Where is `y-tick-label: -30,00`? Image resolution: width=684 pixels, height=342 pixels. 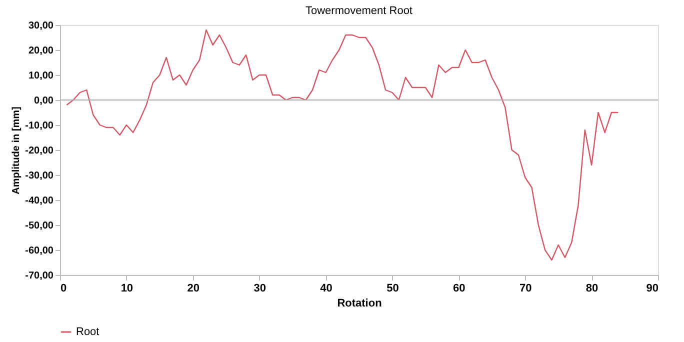 y-tick-label: -30,00 is located at coordinates (39, 176).